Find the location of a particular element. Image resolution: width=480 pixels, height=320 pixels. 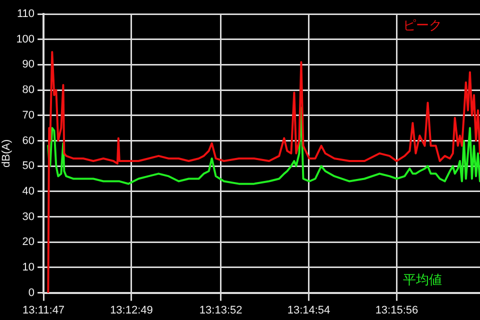

y-tick-label: 20 is located at coordinates (28, 242).